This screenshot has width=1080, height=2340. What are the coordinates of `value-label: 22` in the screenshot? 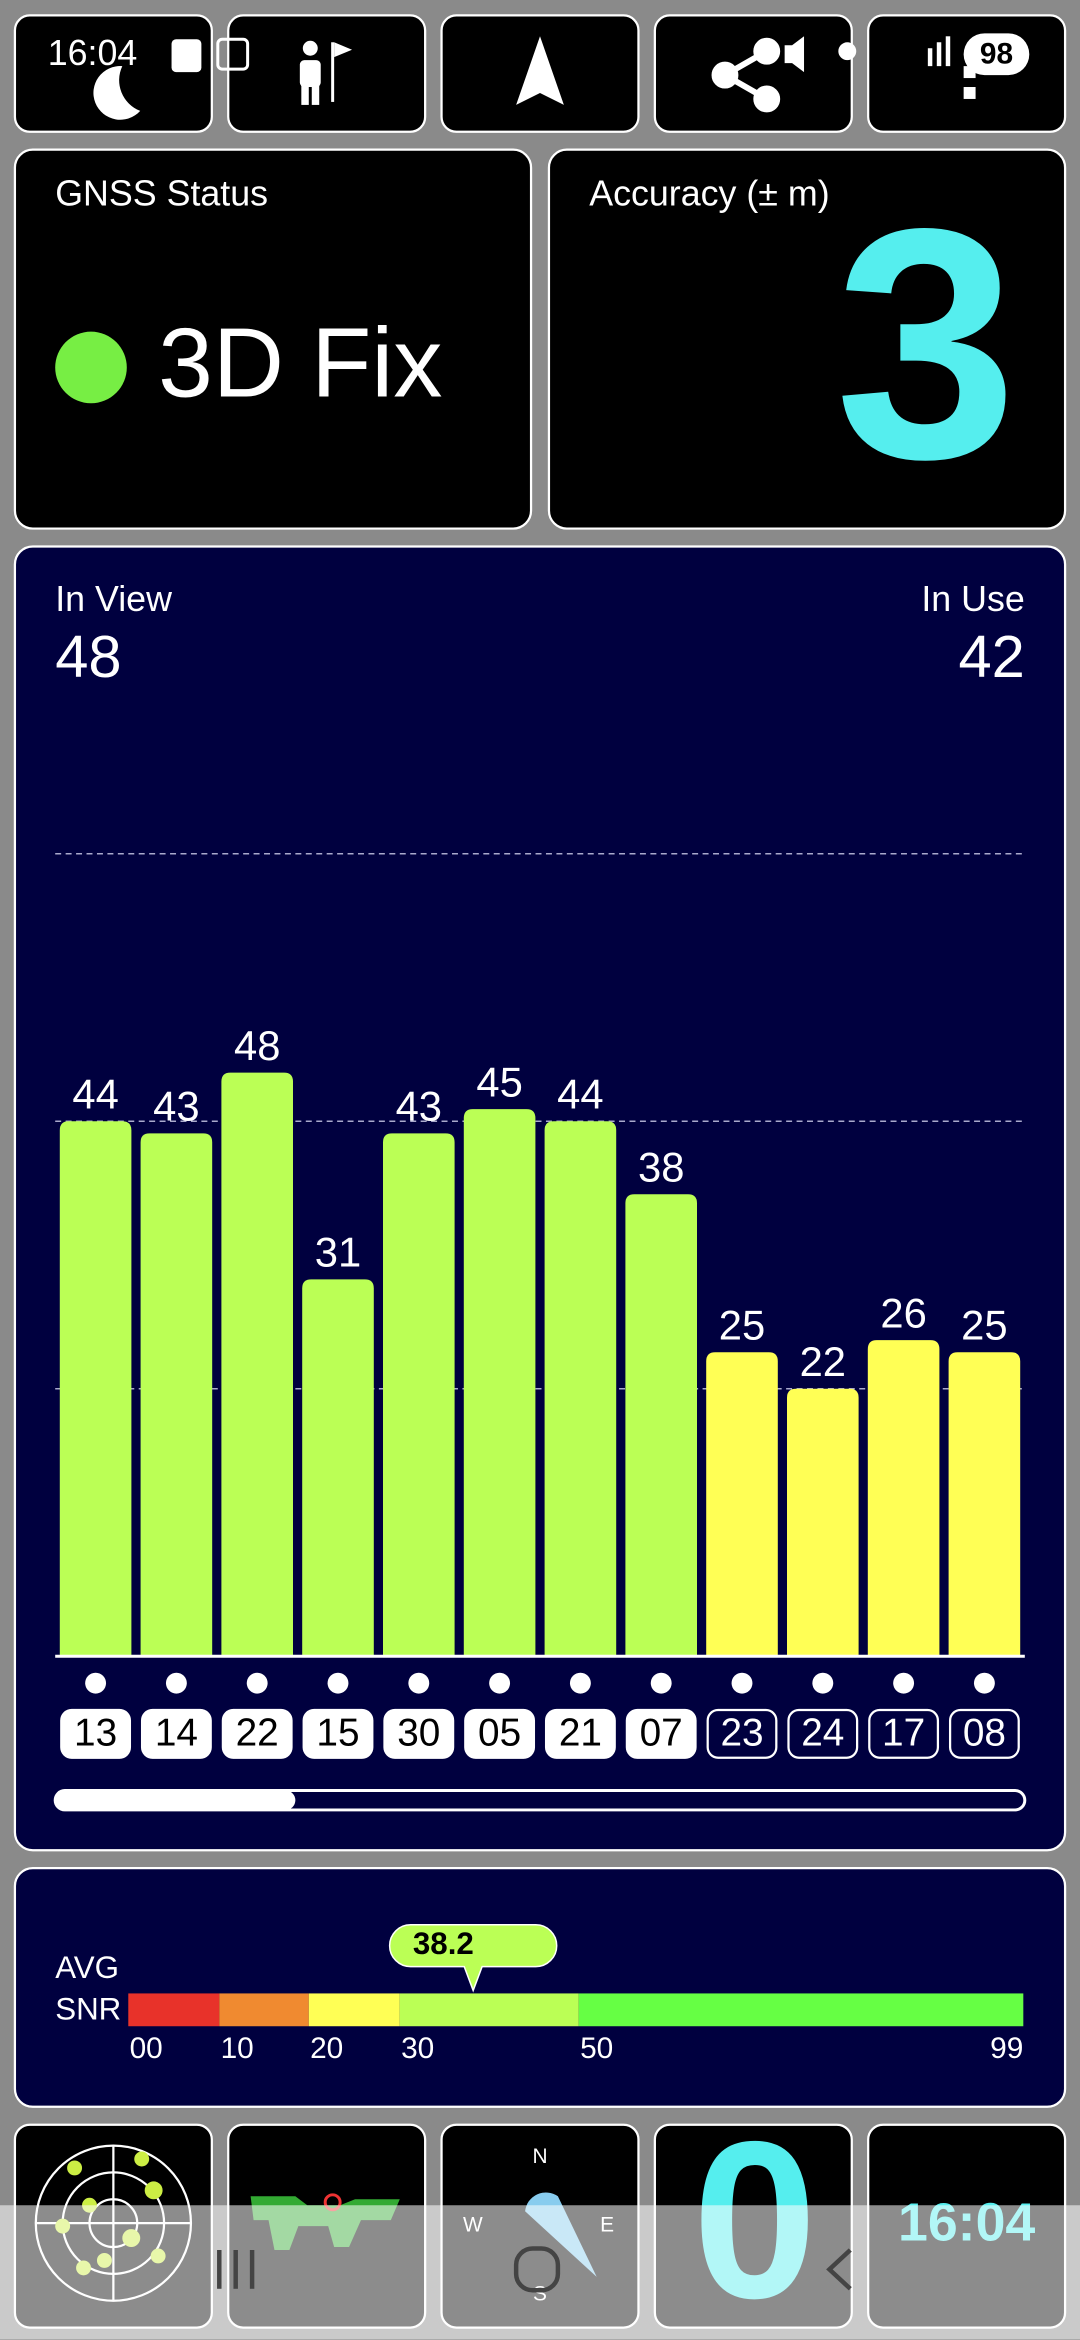 It's located at (823, 1361).